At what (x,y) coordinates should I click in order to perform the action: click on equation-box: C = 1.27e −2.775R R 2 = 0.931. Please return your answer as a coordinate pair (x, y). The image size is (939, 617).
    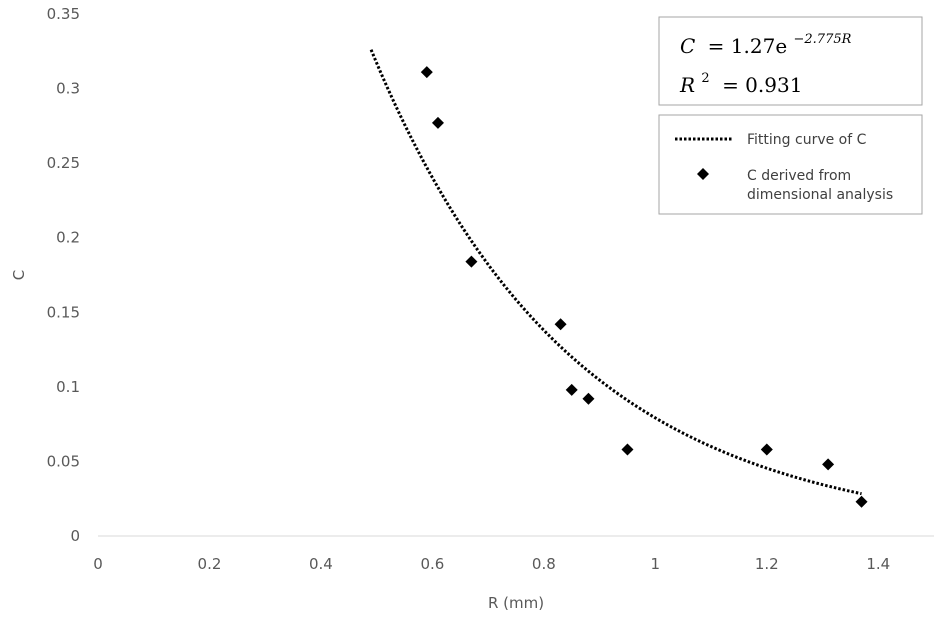
    Looking at the image, I should click on (790, 61).